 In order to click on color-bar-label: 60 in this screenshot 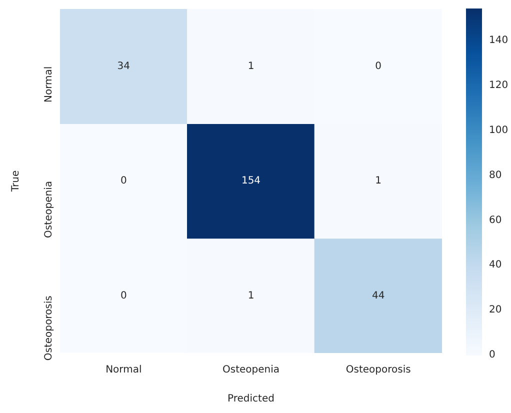, I will do `click(495, 220)`.